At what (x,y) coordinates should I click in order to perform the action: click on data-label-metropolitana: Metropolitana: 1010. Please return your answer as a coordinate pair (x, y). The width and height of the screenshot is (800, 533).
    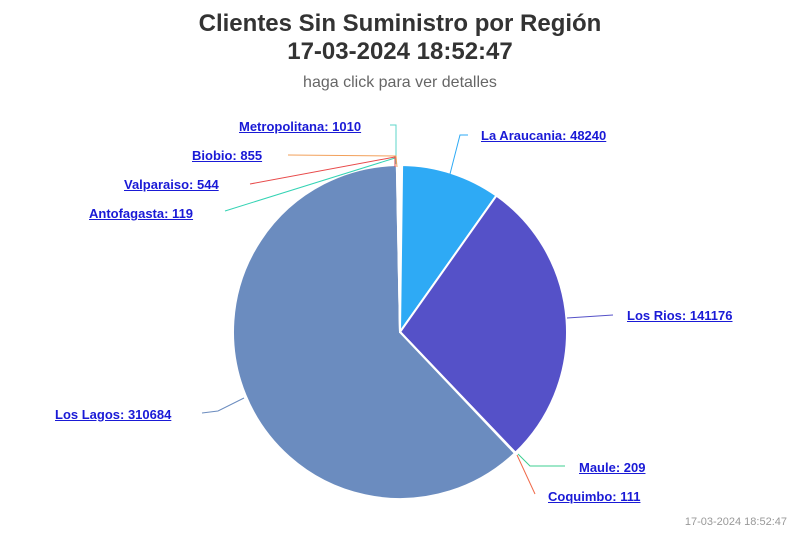
    Looking at the image, I should click on (300, 126).